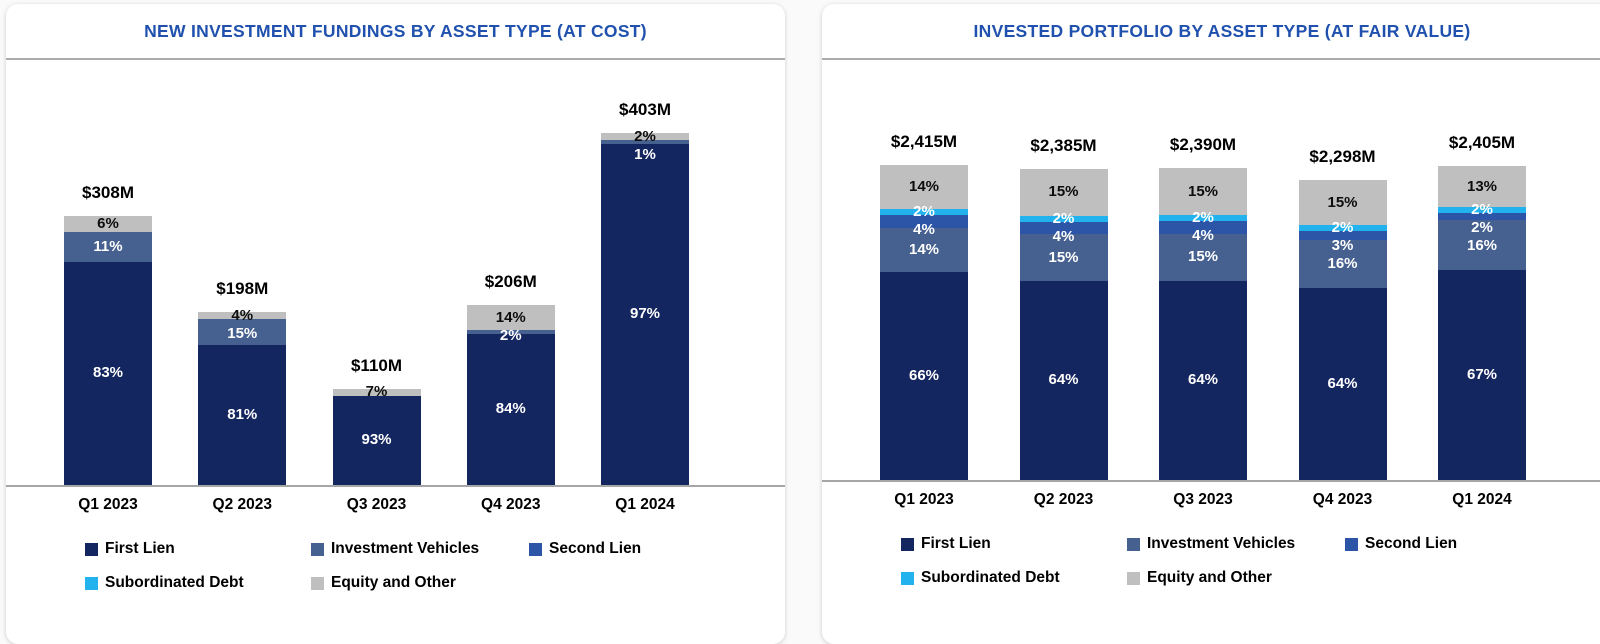 The height and width of the screenshot is (644, 1600). I want to click on bar-q4-2023: $2,298M 15% 2% 3% 16% 64%, so click(1342, 313).